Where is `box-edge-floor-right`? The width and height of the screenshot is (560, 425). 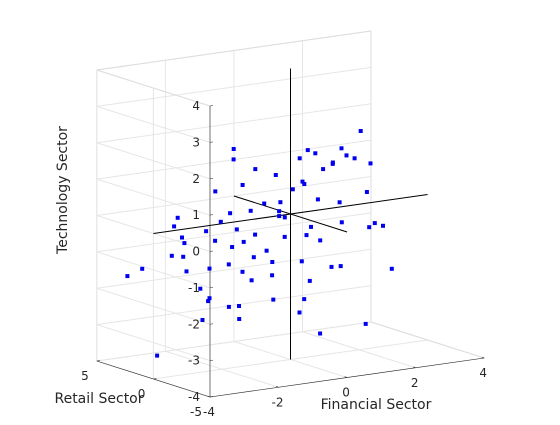
box-edge-floor-right is located at coordinates (427, 340).